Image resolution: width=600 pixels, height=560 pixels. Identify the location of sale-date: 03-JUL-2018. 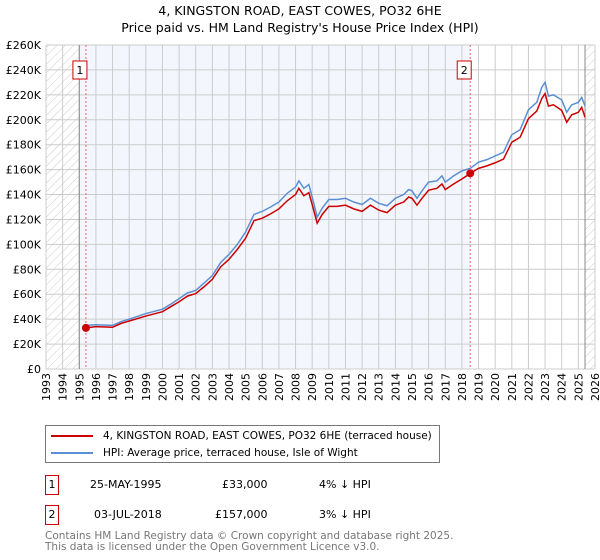
(128, 514).